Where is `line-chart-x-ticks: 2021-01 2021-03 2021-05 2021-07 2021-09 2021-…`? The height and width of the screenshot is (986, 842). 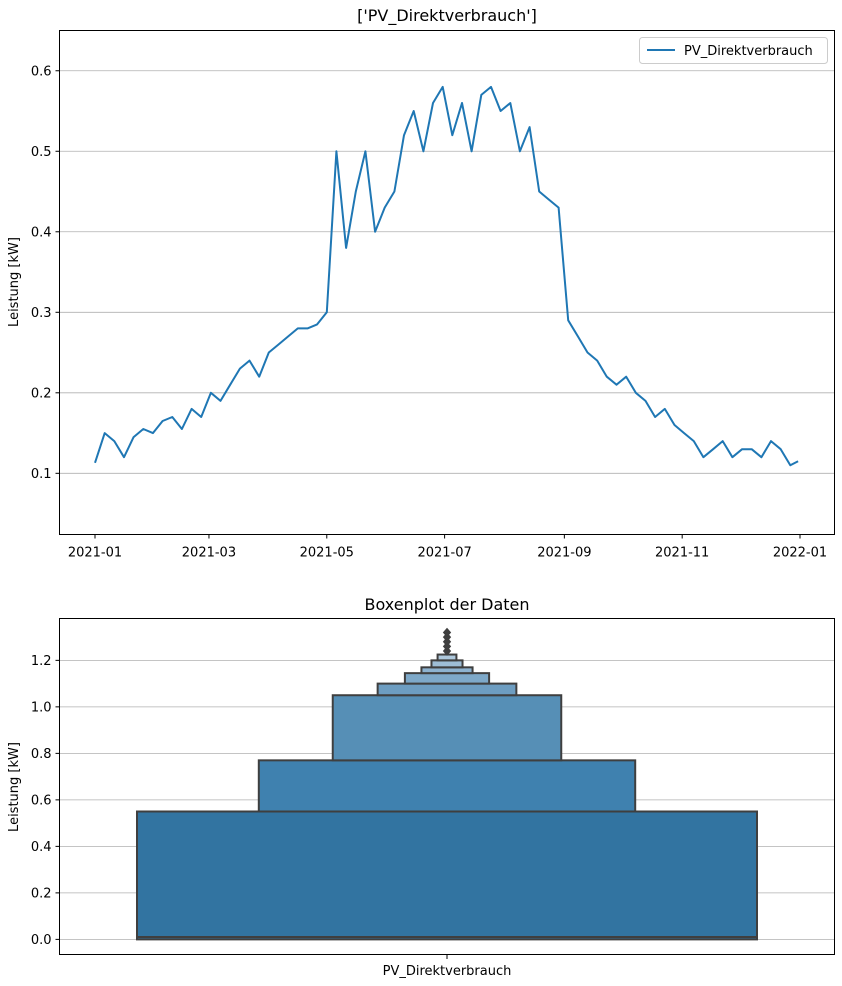
line-chart-x-ticks: 2021-01 2021-03 2021-05 2021-07 2021-09 2021-… is located at coordinates (447, 547).